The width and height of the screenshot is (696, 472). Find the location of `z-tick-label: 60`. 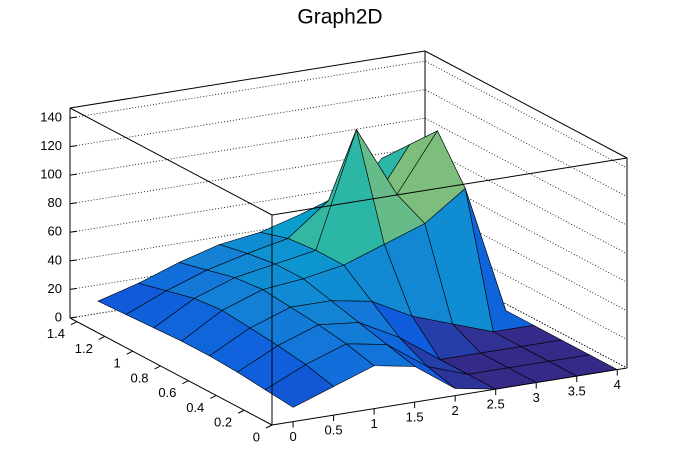

z-tick-label: 60 is located at coordinates (55, 231).